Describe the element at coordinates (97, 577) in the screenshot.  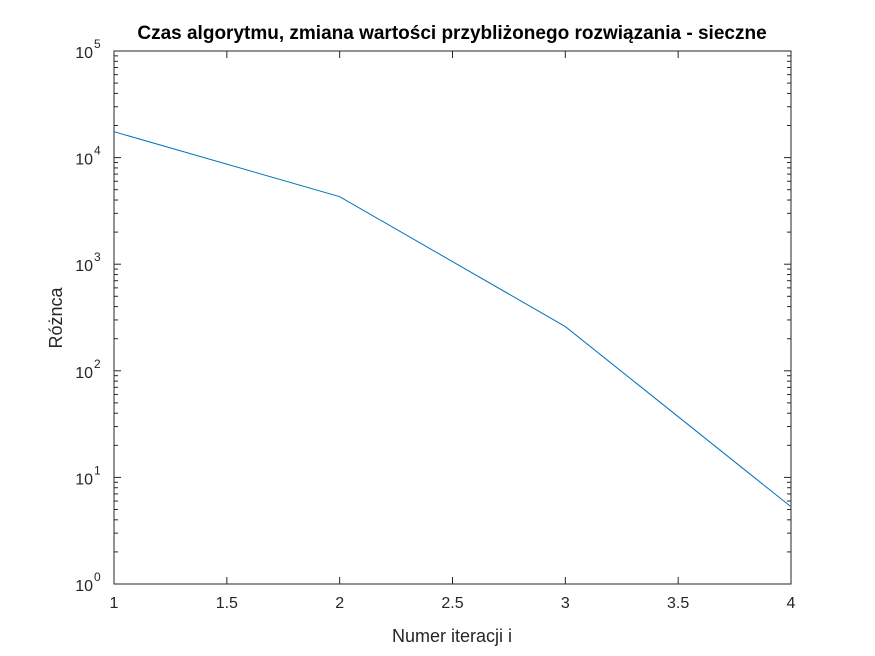
I see `y-tick-label-exponent: 0` at that location.